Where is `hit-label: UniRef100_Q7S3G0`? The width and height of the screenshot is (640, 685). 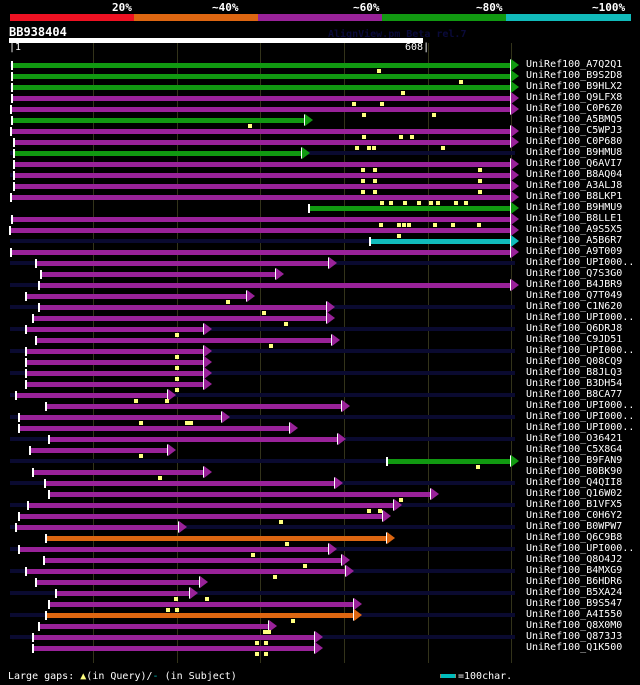
hit-label: UniRef100_Q7S3G0 is located at coordinates (574, 273).